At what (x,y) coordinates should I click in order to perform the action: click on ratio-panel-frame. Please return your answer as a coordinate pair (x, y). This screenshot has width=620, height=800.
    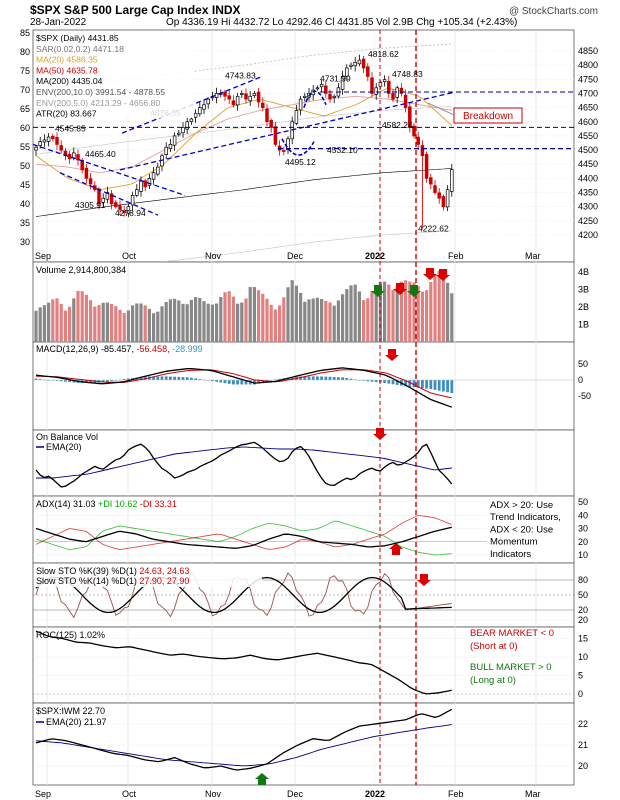
    Looking at the image, I should click on (303, 744).